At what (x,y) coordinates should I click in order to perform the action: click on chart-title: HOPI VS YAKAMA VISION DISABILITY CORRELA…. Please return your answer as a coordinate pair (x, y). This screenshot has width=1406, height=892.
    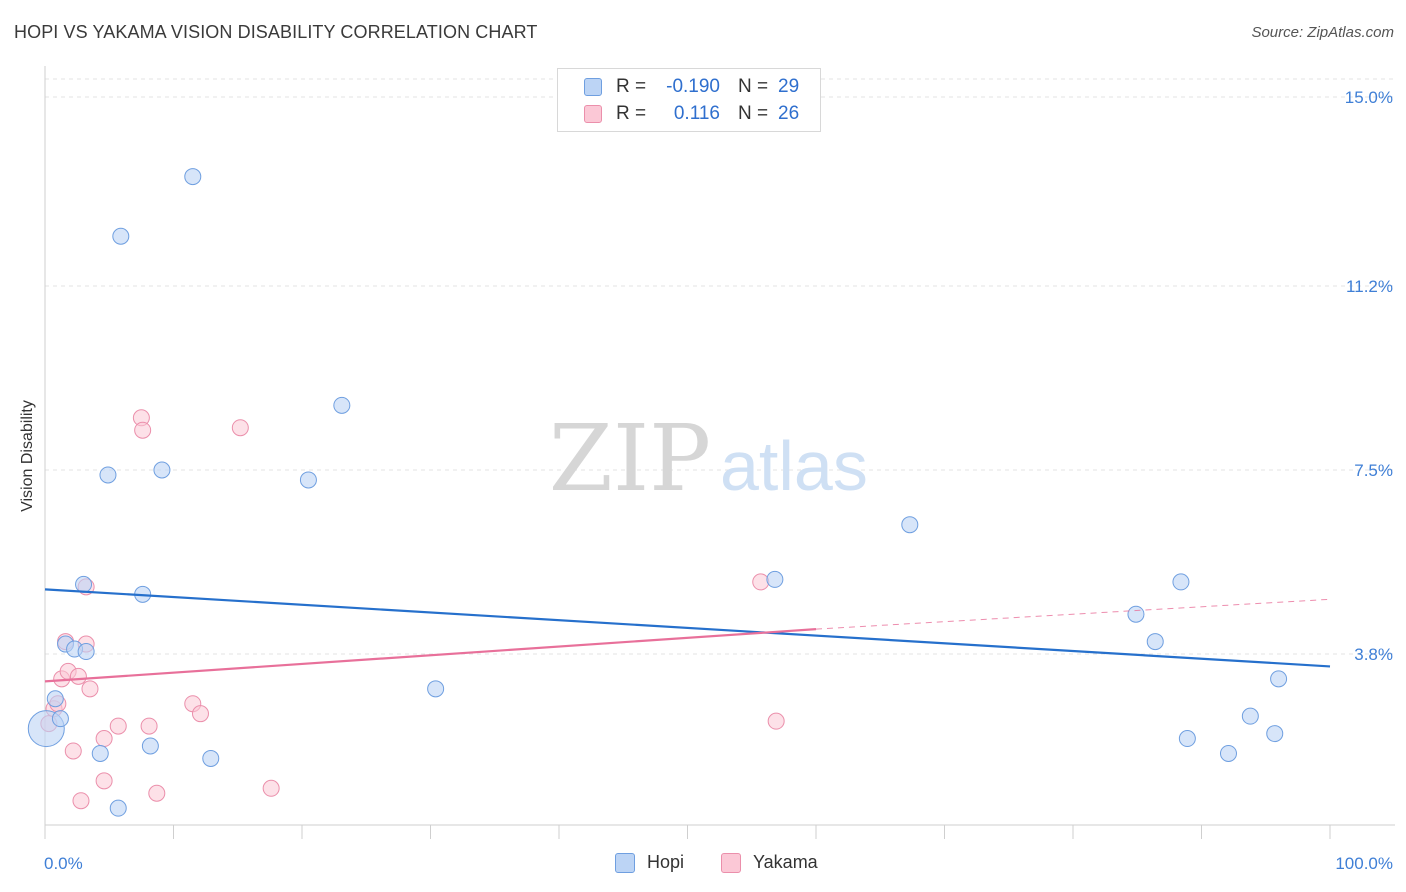
    Looking at the image, I should click on (276, 32).